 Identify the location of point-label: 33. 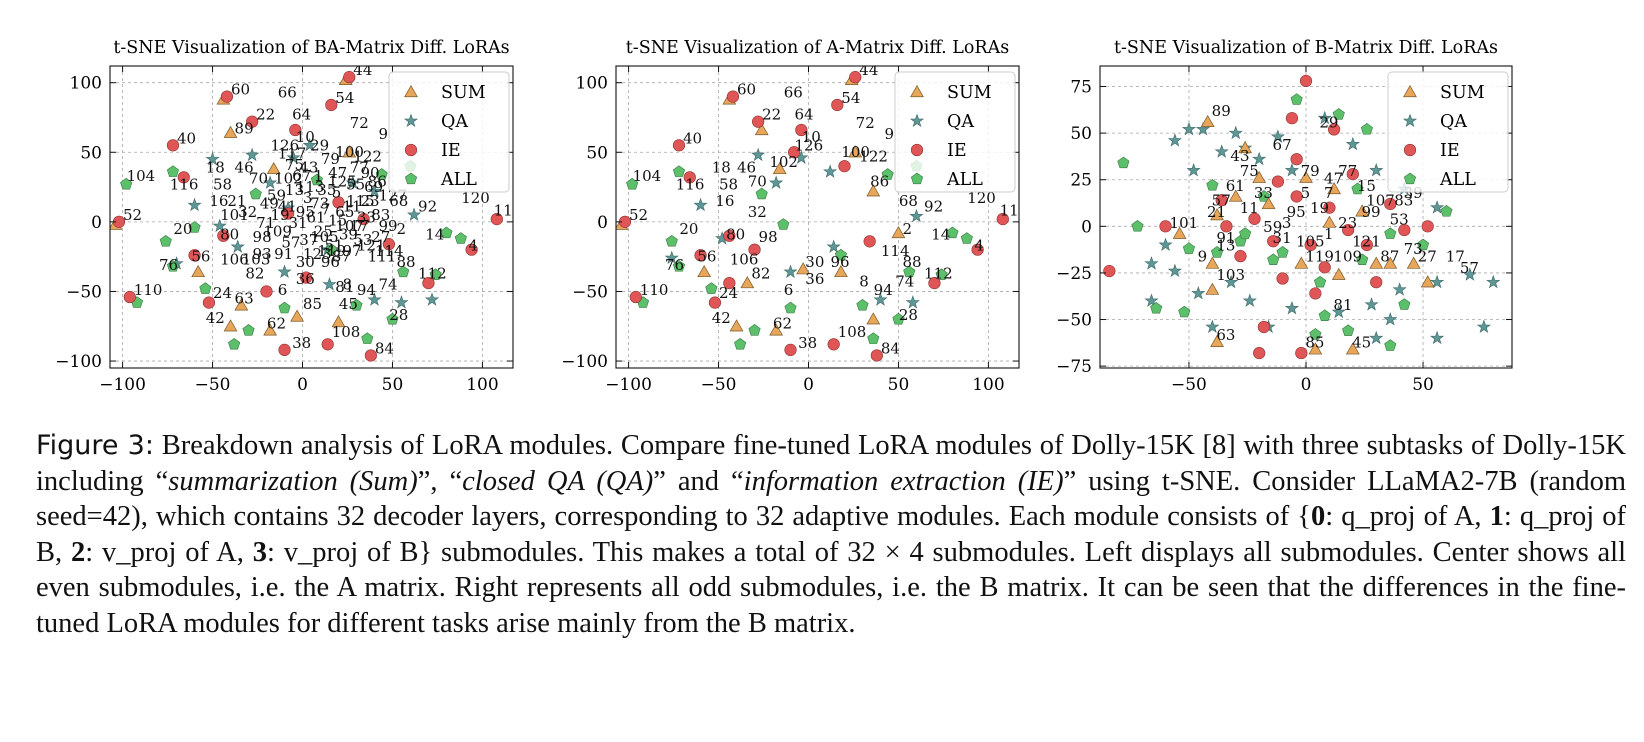
(366, 218).